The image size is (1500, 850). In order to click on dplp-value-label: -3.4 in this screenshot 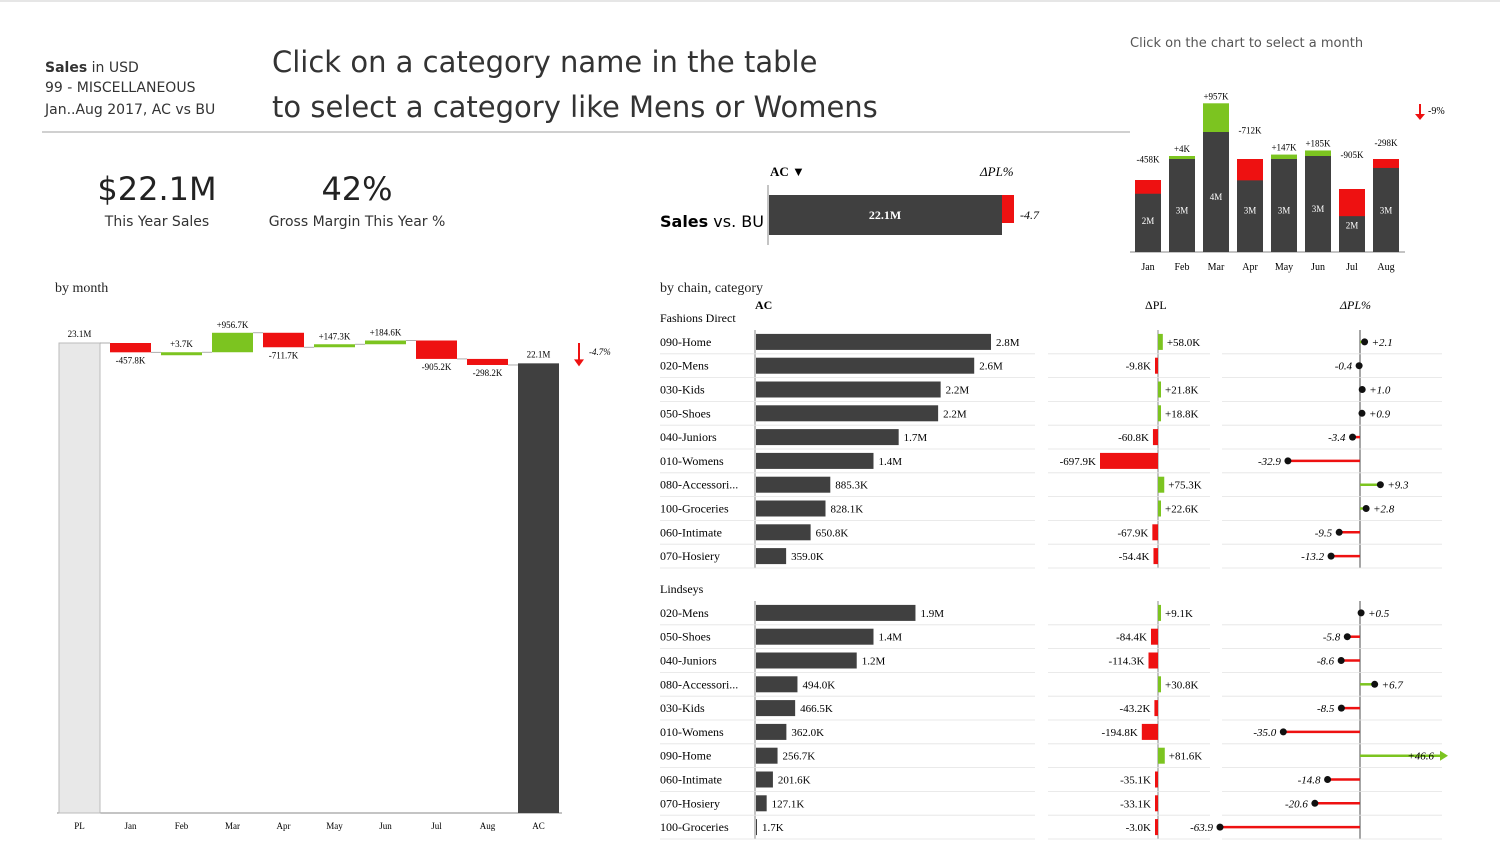, I will do `click(1337, 438)`.